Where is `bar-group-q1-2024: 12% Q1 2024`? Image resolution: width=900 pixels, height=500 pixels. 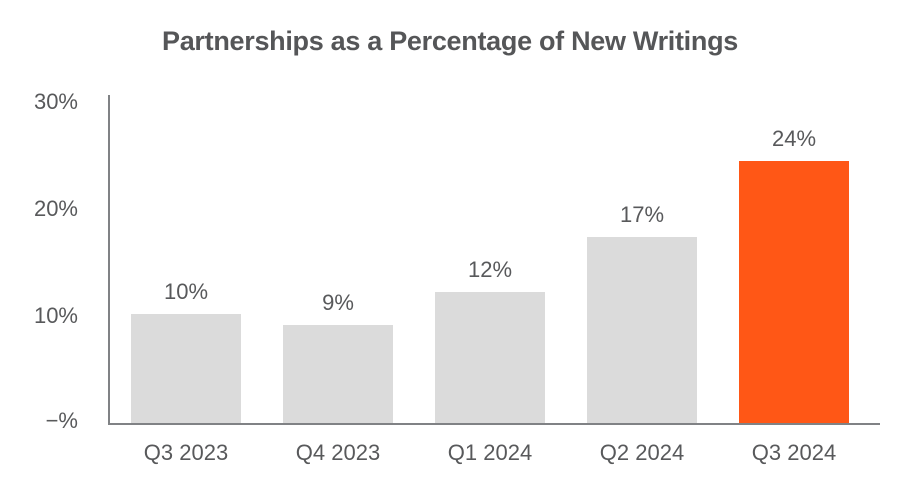
bar-group-q1-2024: 12% Q1 2024 is located at coordinates (490, 280).